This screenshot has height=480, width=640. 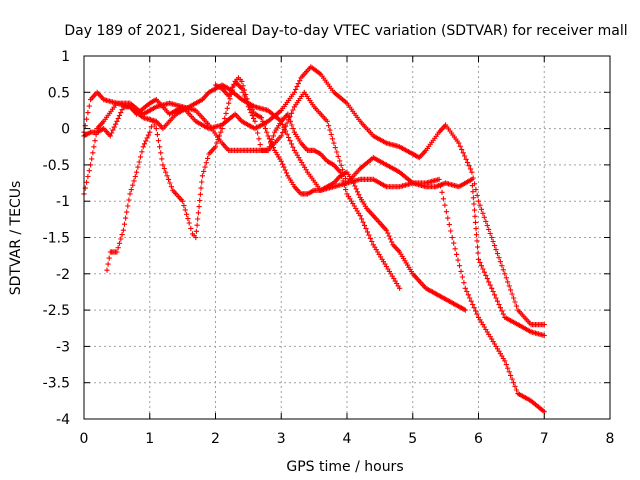 I want to click on y-tick-label: 0, so click(x=65, y=130).